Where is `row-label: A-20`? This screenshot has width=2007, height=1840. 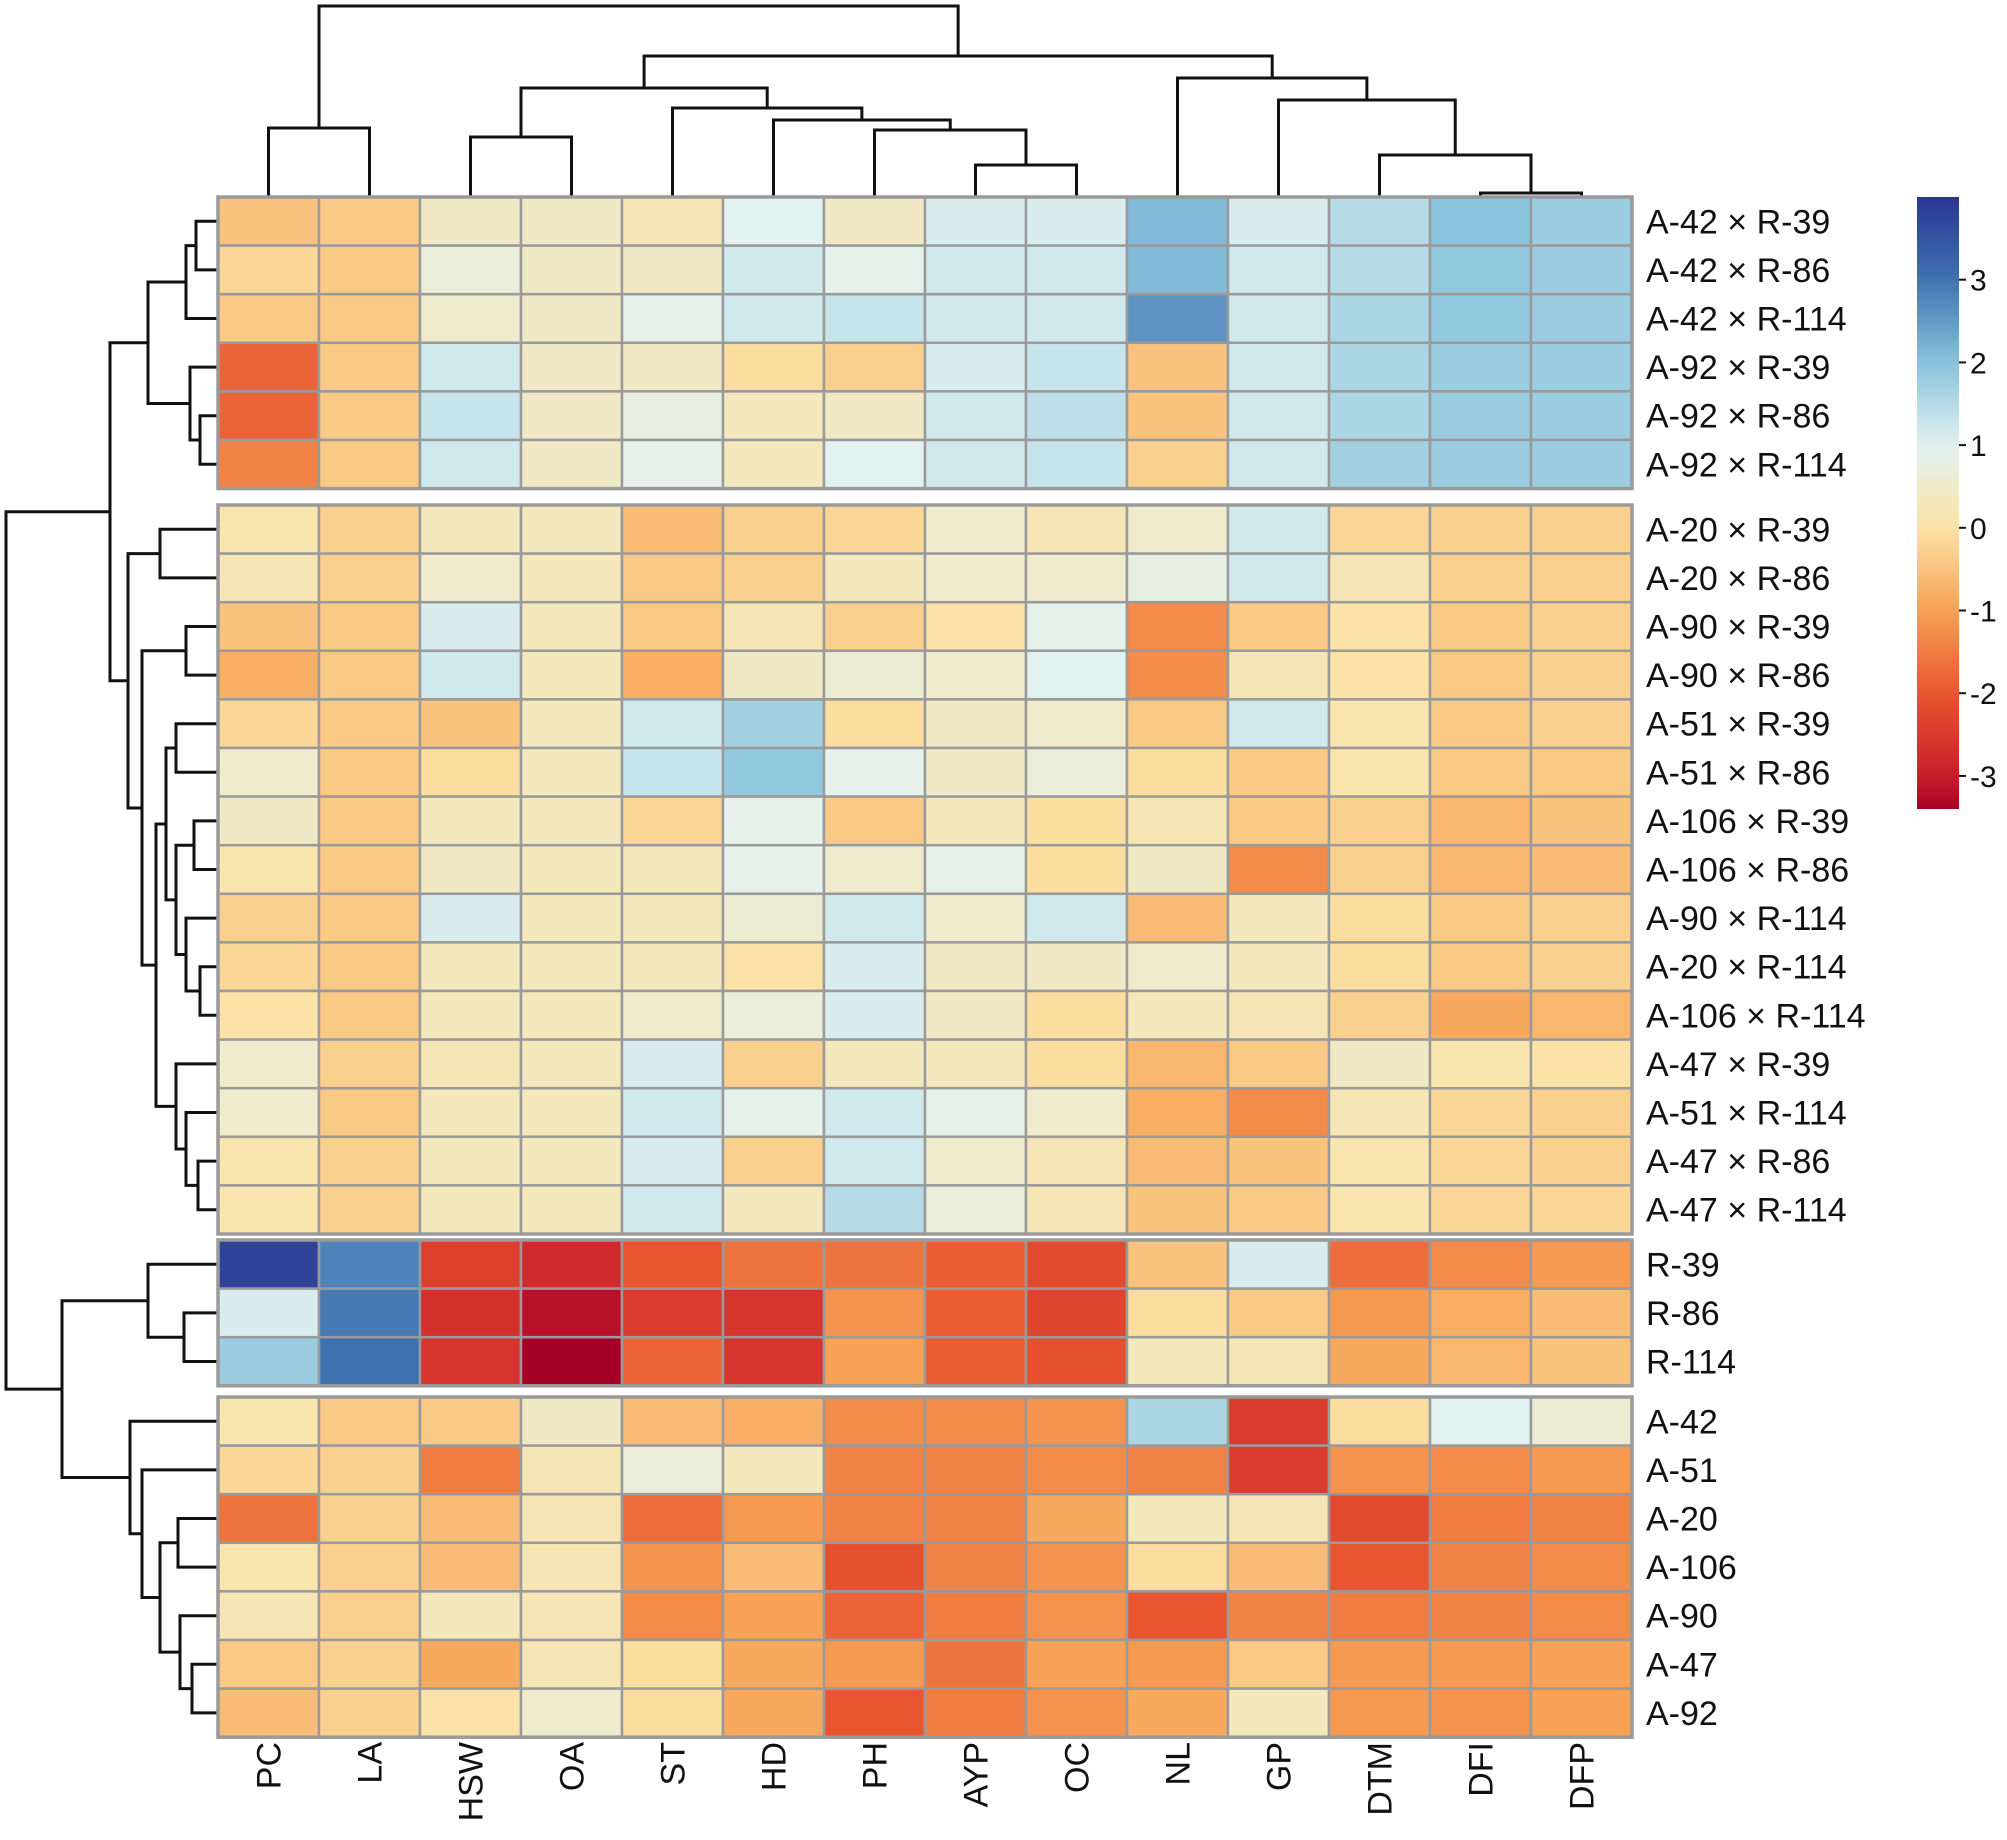 row-label: A-20 is located at coordinates (1682, 1520).